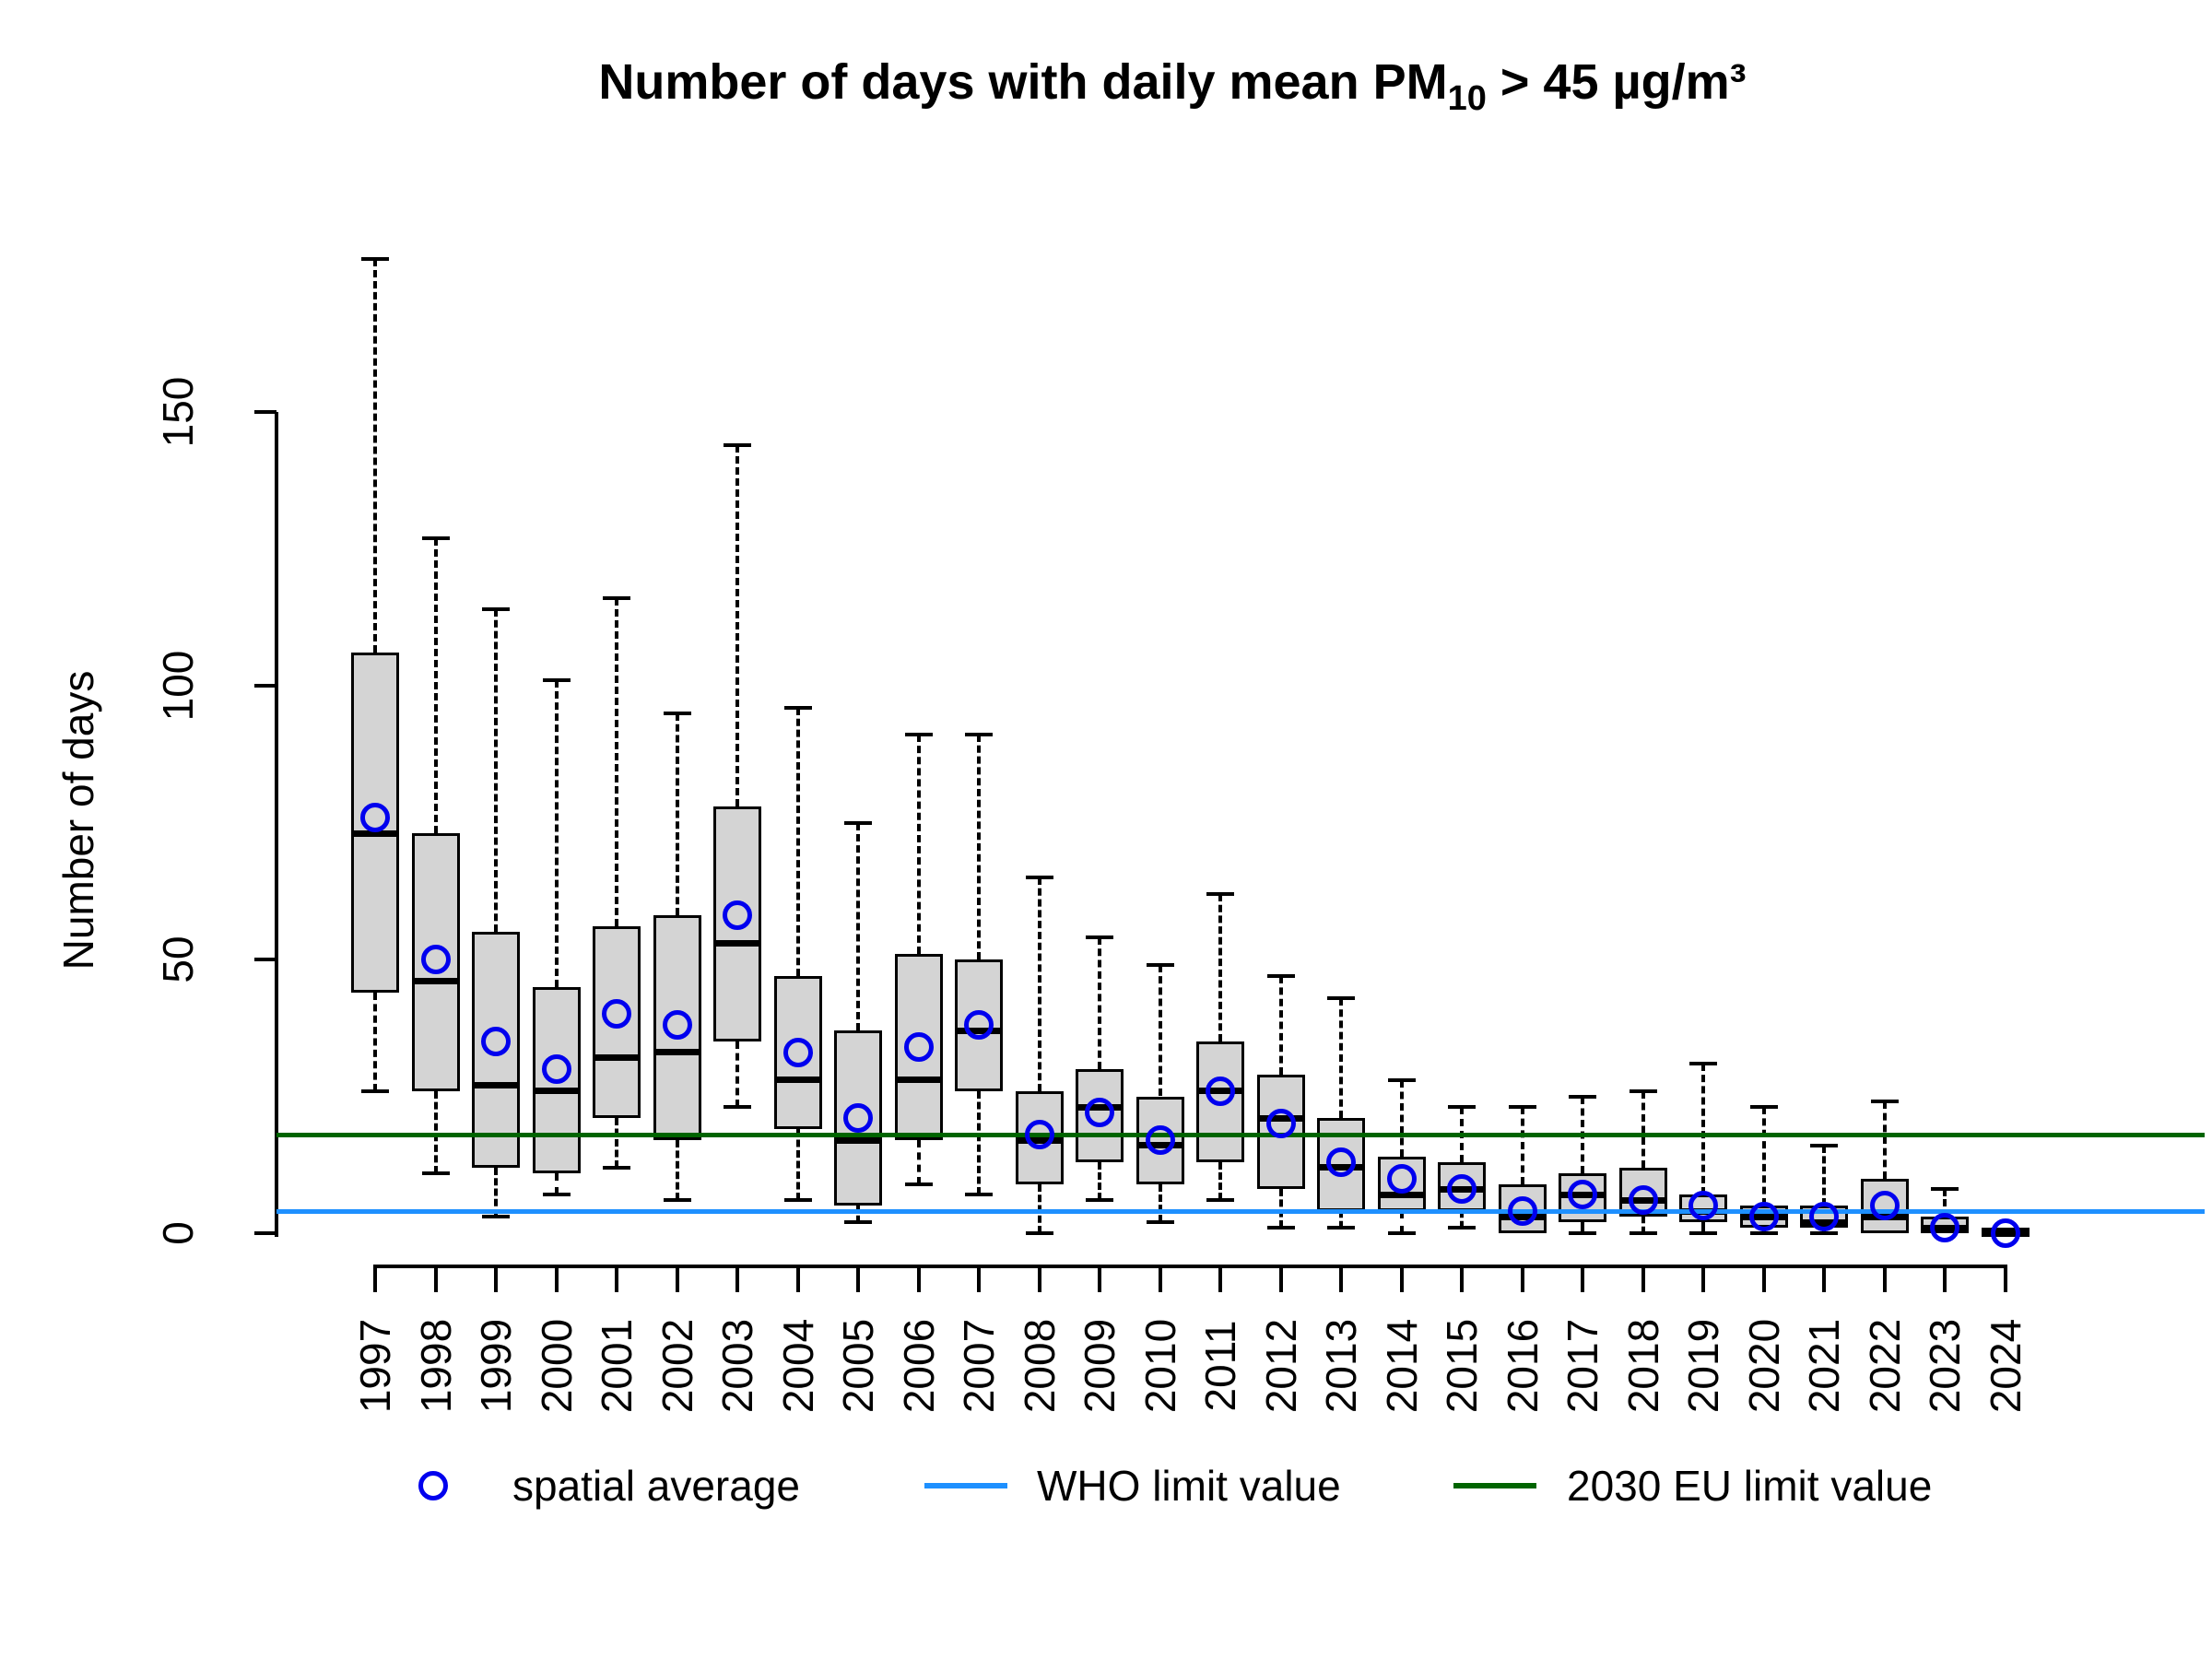 The image size is (2212, 1659). I want to click on box-1997, so click(375, 823).